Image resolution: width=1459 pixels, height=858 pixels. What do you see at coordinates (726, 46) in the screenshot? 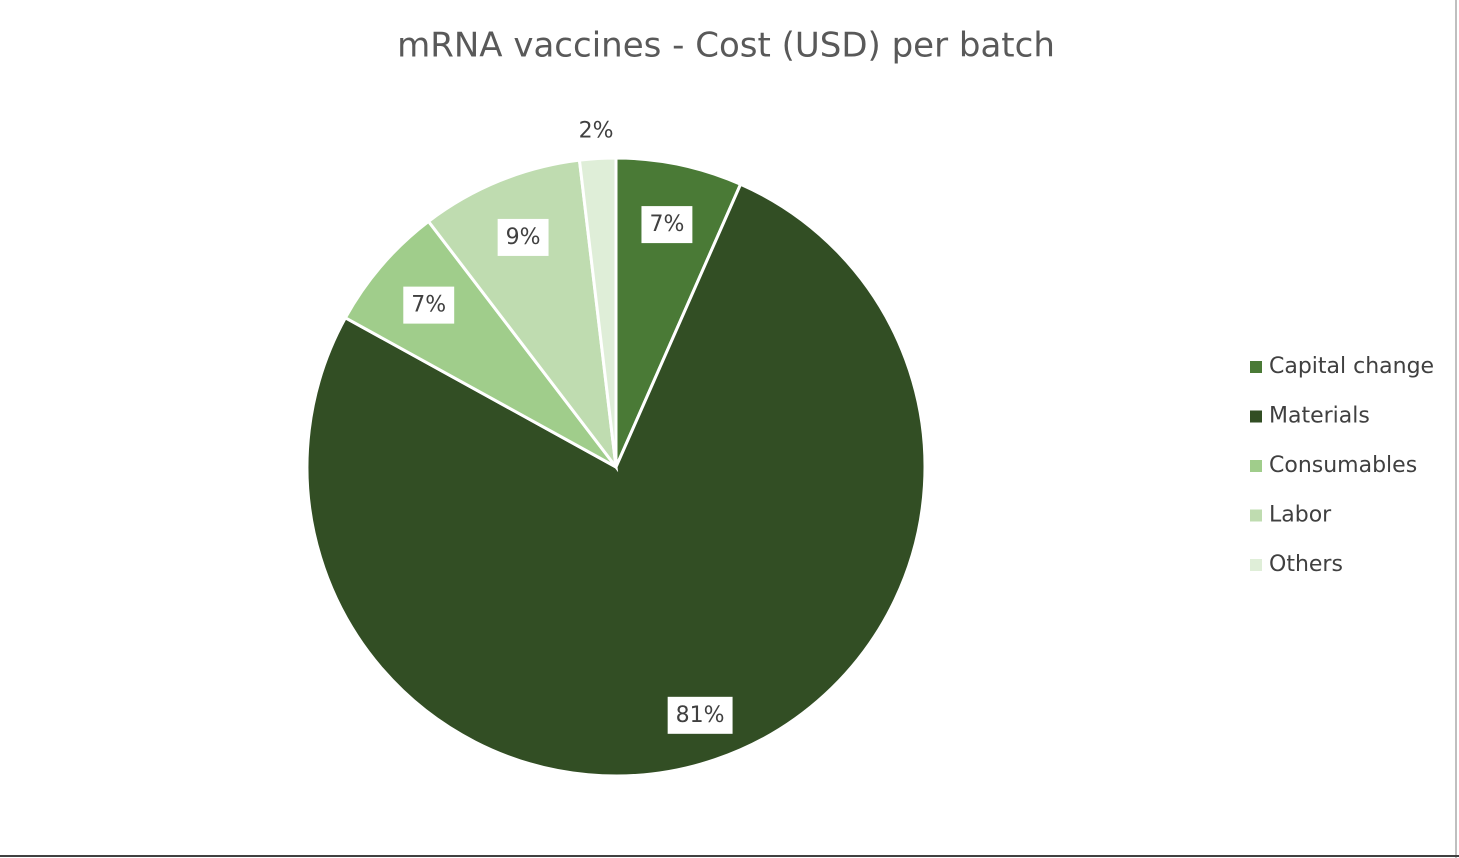
I see `chart-title: mRNA vaccines - Cost (USD) per batch` at bounding box center [726, 46].